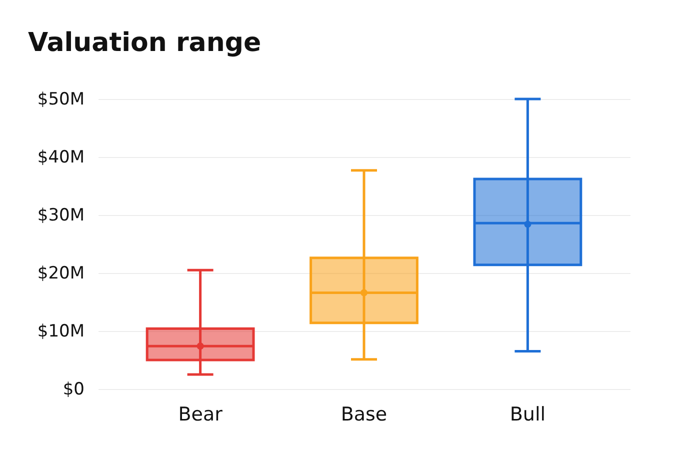  Describe the element at coordinates (200, 415) in the screenshot. I see `x-tick-label: Bear` at that location.